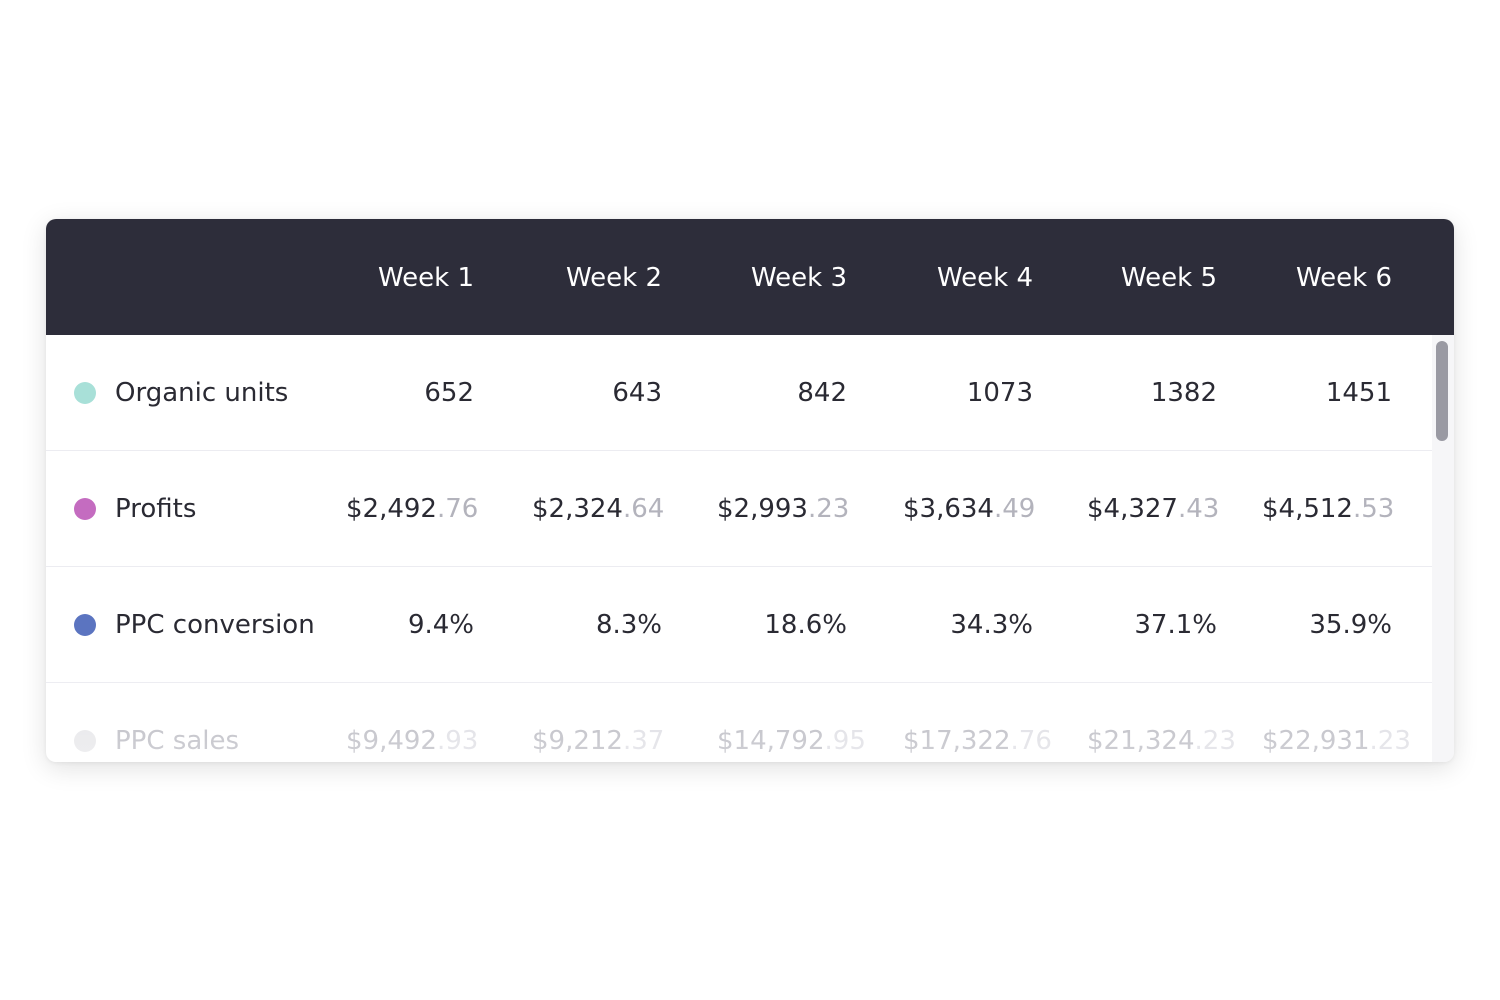 The image size is (1500, 1000). What do you see at coordinates (791, 741) in the screenshot?
I see `table-cell: $14,792.95` at bounding box center [791, 741].